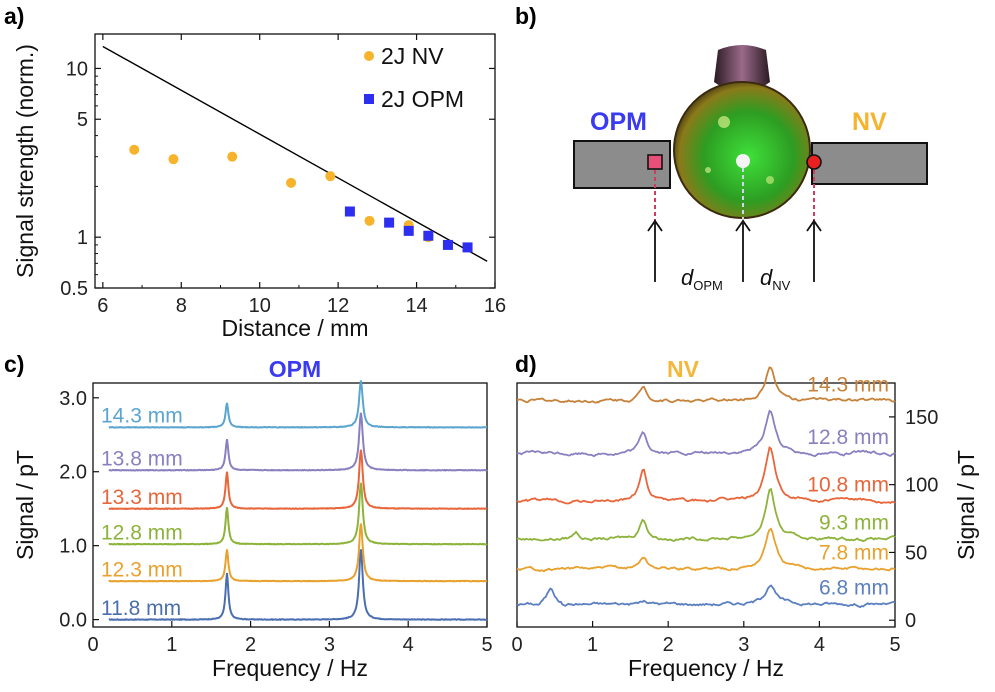  What do you see at coordinates (82, 120) in the screenshot?
I see `y-tick-label: 5` at bounding box center [82, 120].